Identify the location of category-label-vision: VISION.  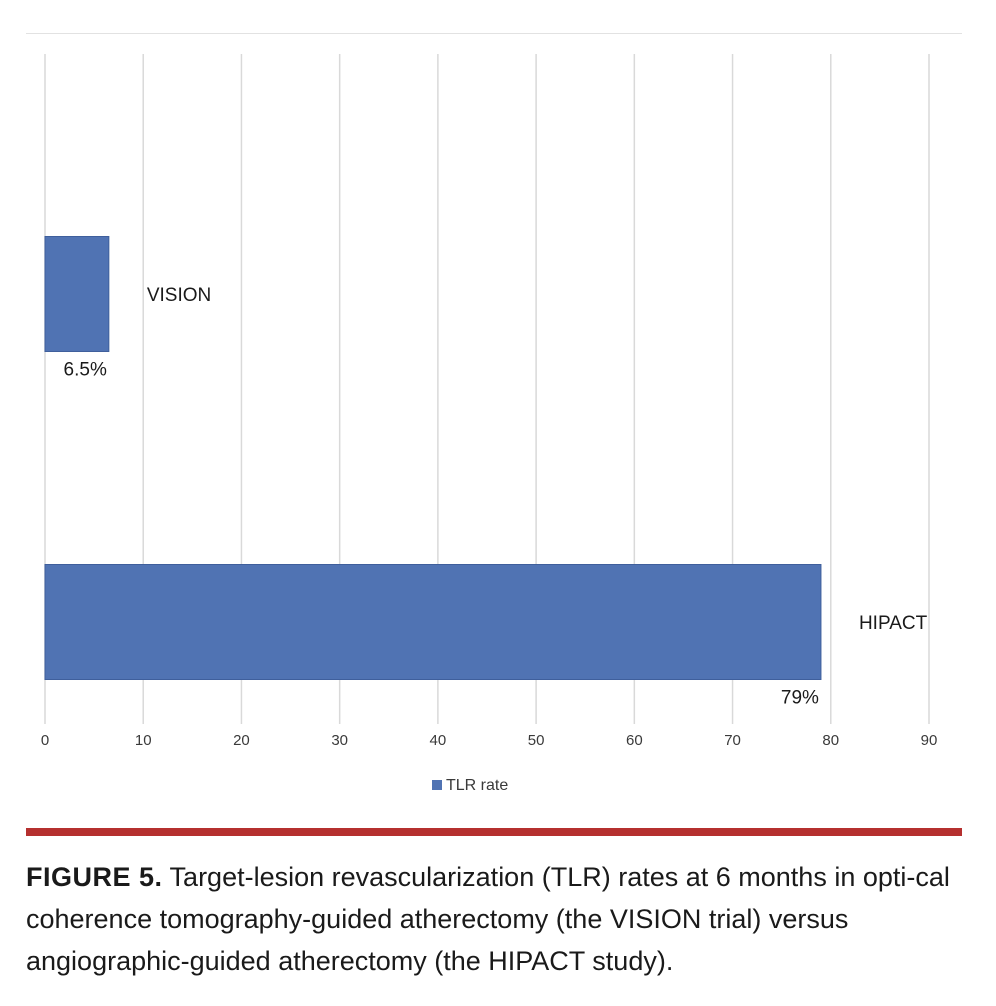
(179, 295).